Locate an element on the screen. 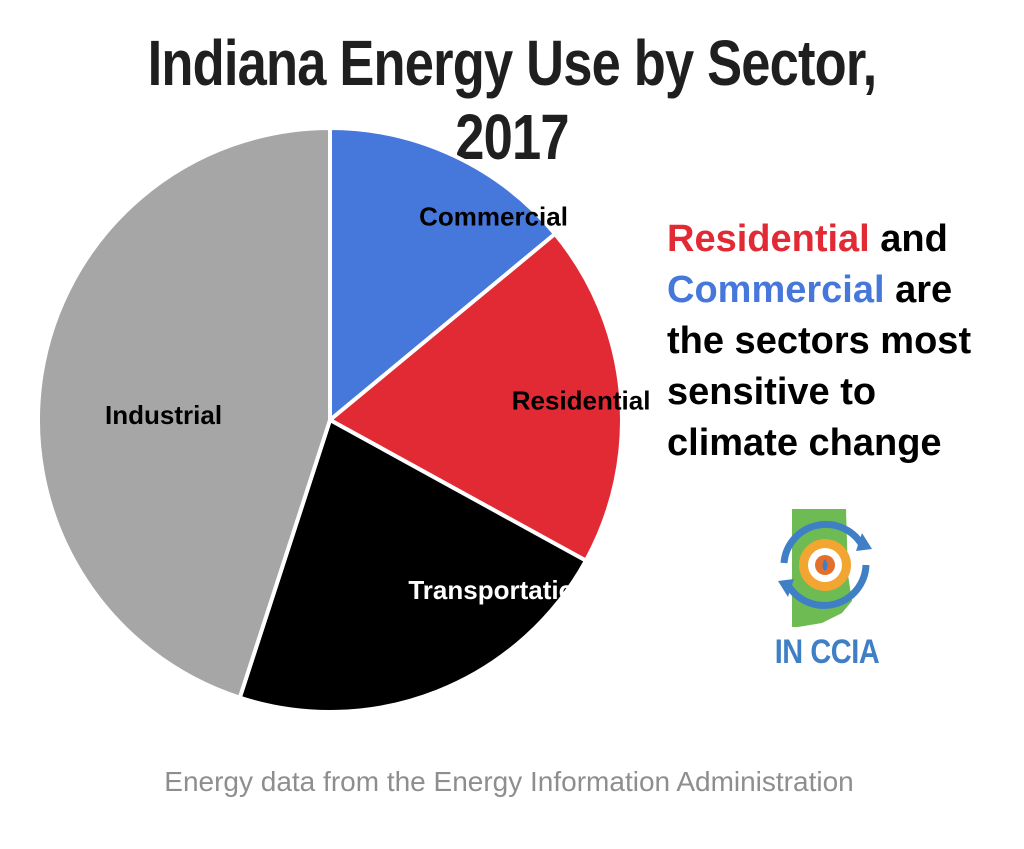 The width and height of the screenshot is (1024, 849). side-note-commercial: Commercial is located at coordinates (776, 290).